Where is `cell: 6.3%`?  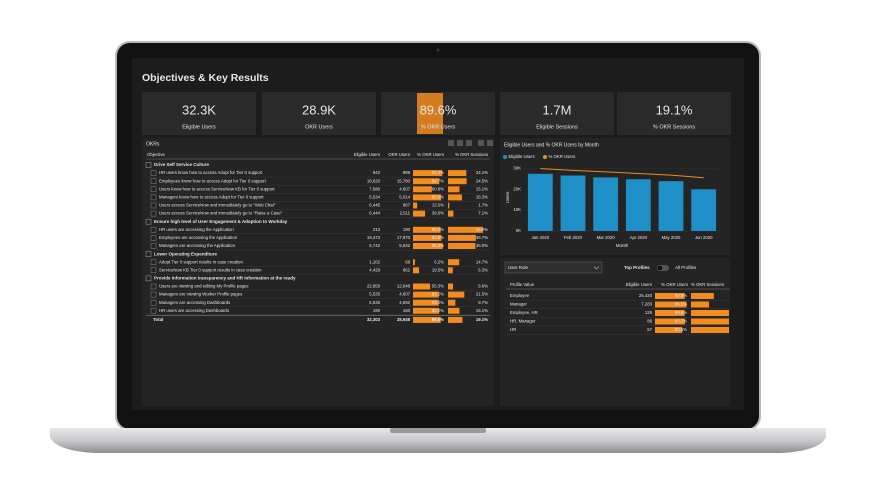 cell: 6.3% is located at coordinates (483, 269).